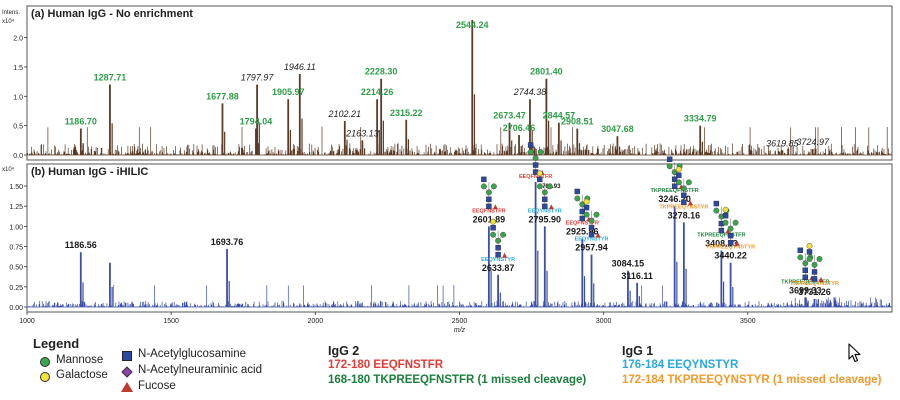 This screenshot has height=400, width=900. Describe the element at coordinates (638, 351) in the screenshot. I see `igg1-title: IgG 1` at that location.